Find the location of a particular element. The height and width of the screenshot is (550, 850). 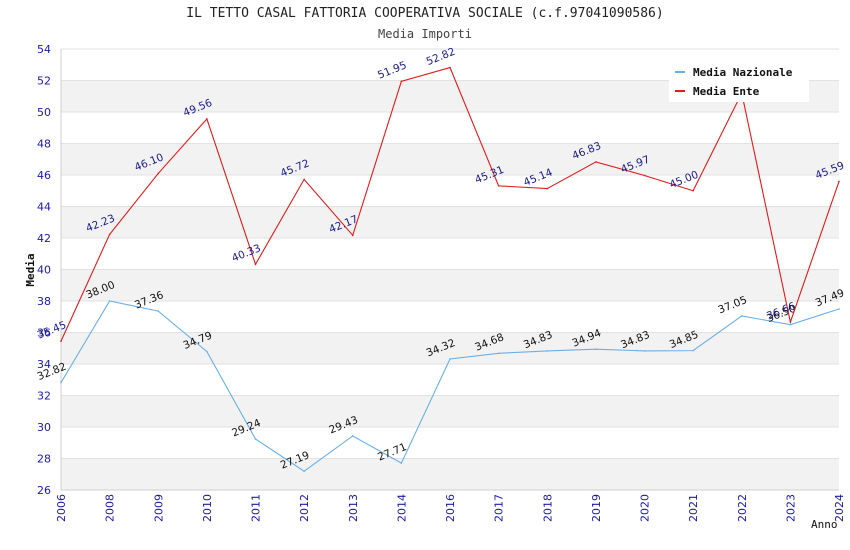

legend: Media Nazionale Media Ente is located at coordinates (739, 81).